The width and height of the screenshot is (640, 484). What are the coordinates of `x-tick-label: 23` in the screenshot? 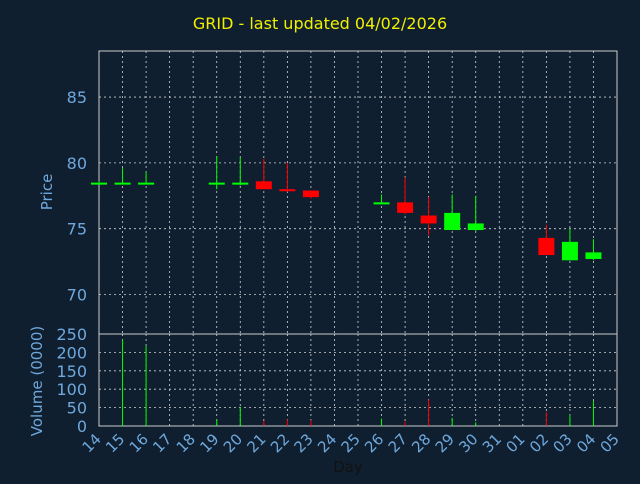 It's located at (304, 443).